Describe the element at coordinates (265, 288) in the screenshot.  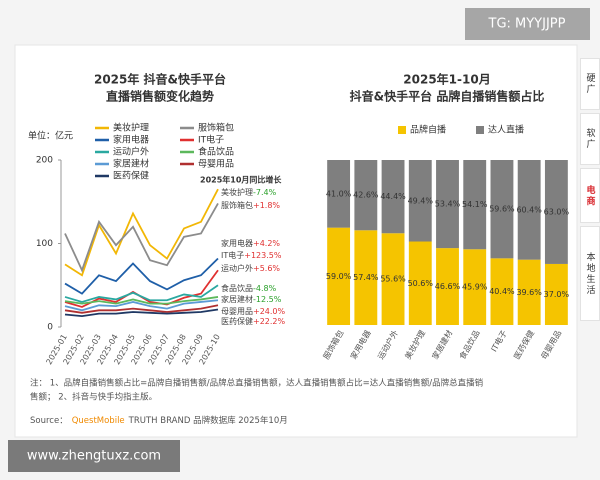
I see `annotation-growth: -4.8%` at that location.